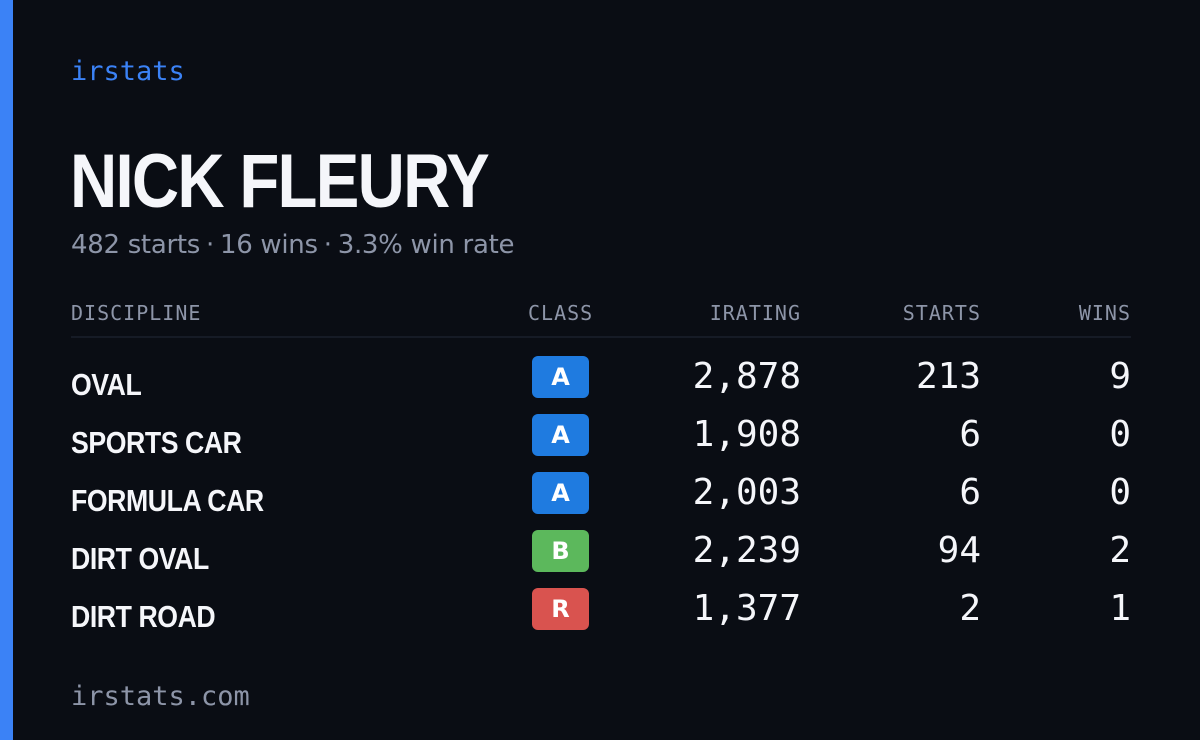 The width and height of the screenshot is (1200, 740). What do you see at coordinates (560, 551) in the screenshot?
I see `class-badge: B` at bounding box center [560, 551].